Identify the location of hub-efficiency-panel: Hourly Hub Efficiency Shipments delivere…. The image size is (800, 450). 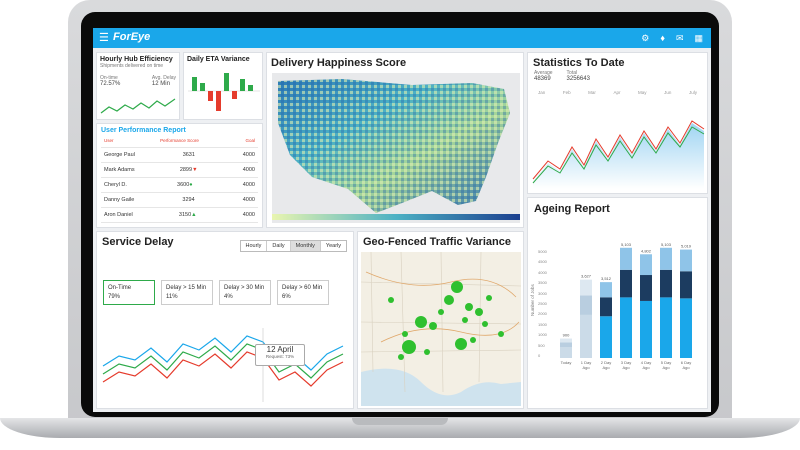
(138, 86).